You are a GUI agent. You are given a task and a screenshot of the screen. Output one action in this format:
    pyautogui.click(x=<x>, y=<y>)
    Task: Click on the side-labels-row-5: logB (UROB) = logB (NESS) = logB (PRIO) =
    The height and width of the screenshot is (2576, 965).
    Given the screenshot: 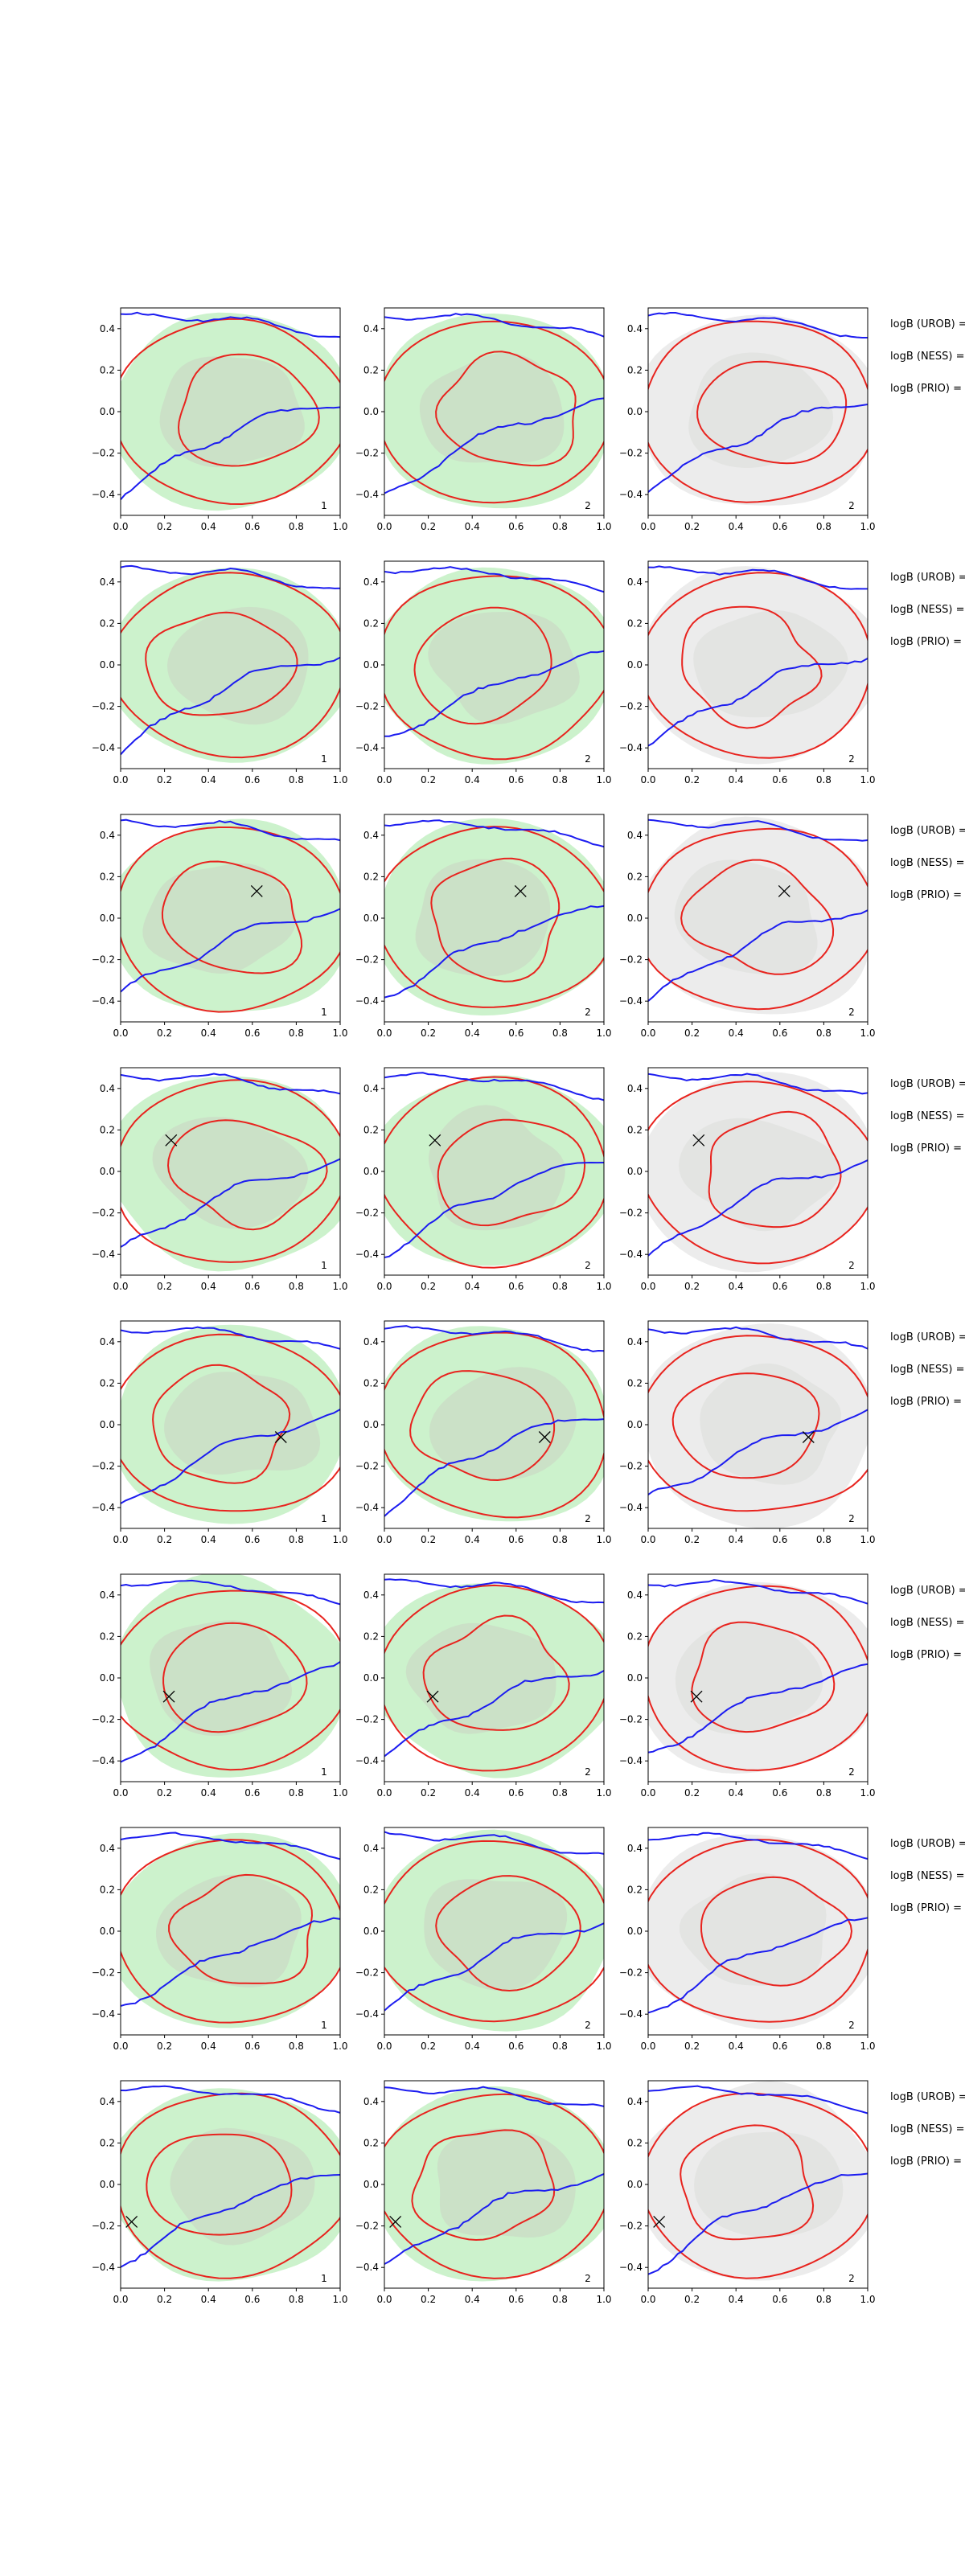 What is the action you would take?
    pyautogui.click(x=927, y=1369)
    